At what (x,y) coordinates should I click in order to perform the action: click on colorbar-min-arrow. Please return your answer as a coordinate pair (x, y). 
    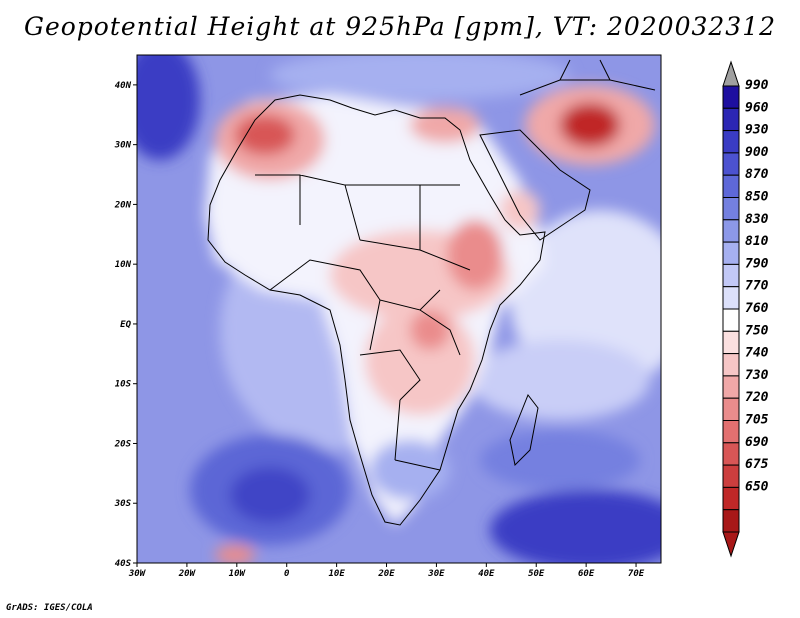
    Looking at the image, I should click on (731, 544).